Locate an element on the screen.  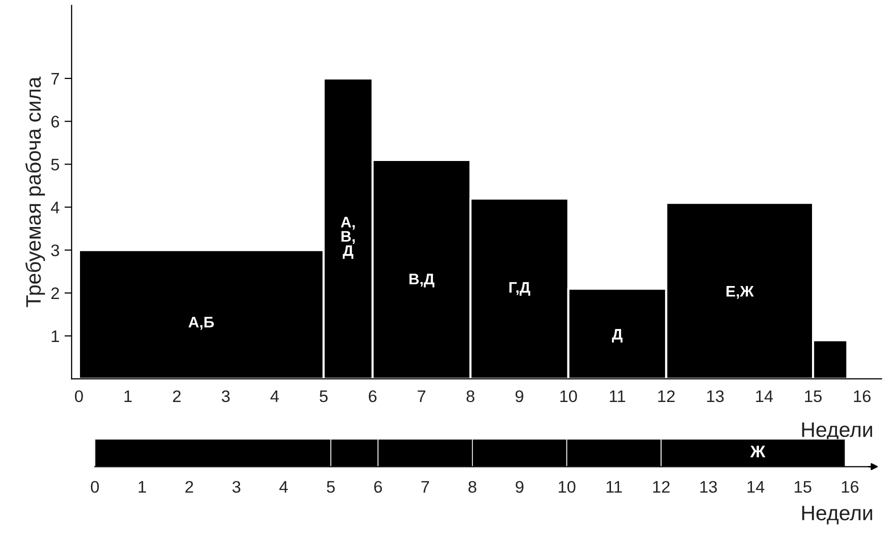
annotation: В,Д is located at coordinates (421, 281).